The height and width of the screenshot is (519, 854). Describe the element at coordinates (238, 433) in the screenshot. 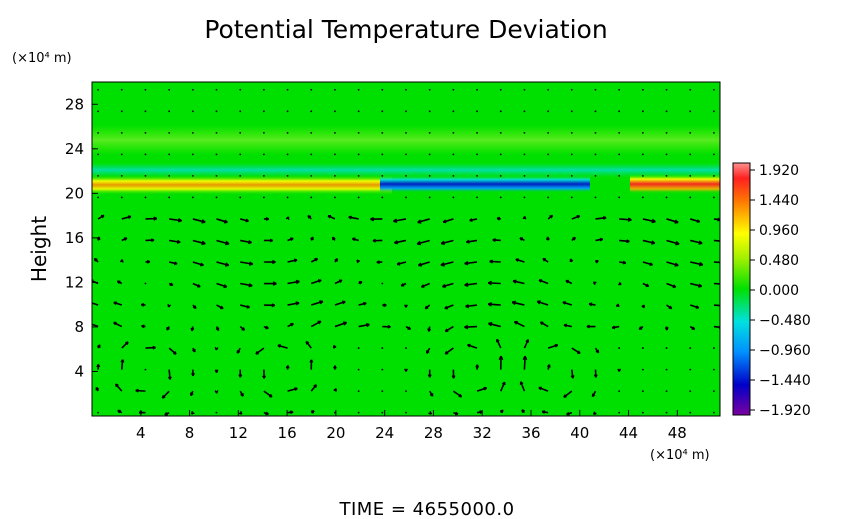

I see `x-tick-label: 12` at that location.